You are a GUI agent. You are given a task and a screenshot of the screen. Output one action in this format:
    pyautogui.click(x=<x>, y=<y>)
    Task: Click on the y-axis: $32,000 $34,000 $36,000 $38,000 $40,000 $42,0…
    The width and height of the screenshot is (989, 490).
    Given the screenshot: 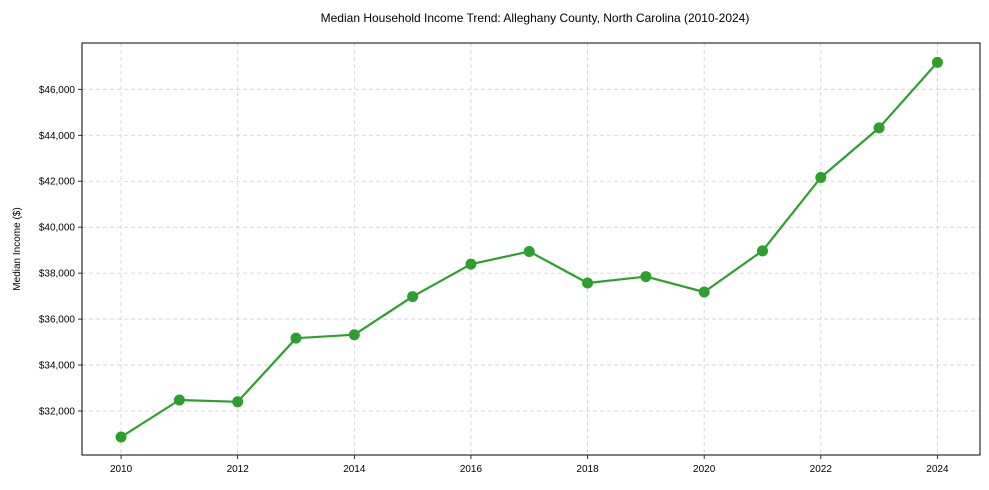 What is the action you would take?
    pyautogui.click(x=60, y=251)
    